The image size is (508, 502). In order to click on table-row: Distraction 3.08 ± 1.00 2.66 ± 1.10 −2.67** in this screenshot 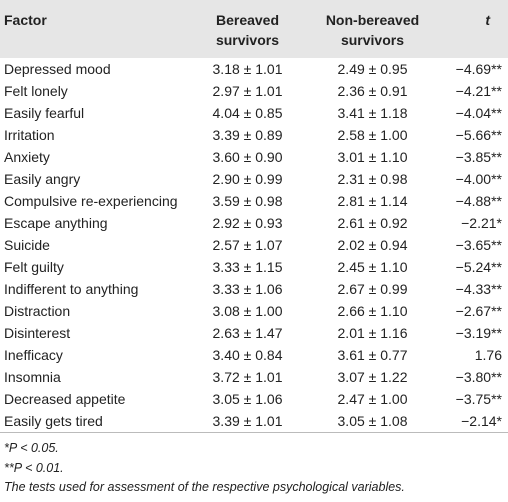, I will do `click(254, 311)`.